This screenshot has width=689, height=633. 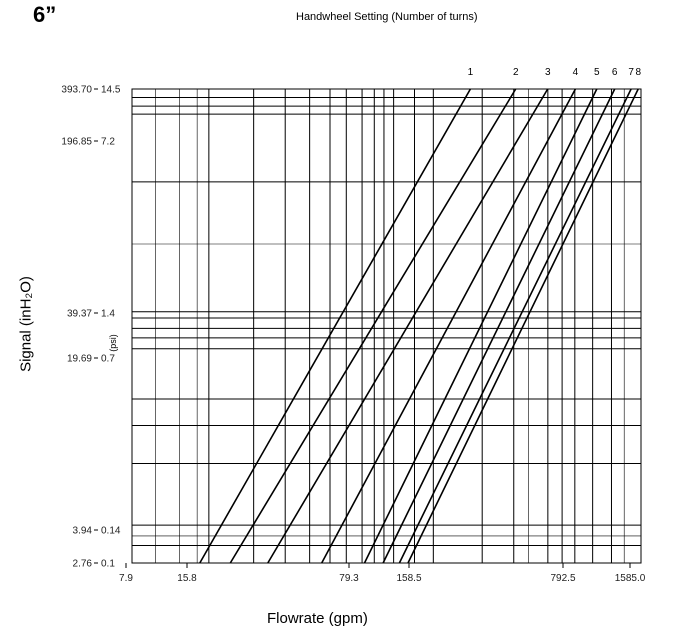 I want to click on turn-label-5: 5, so click(x=597, y=72).